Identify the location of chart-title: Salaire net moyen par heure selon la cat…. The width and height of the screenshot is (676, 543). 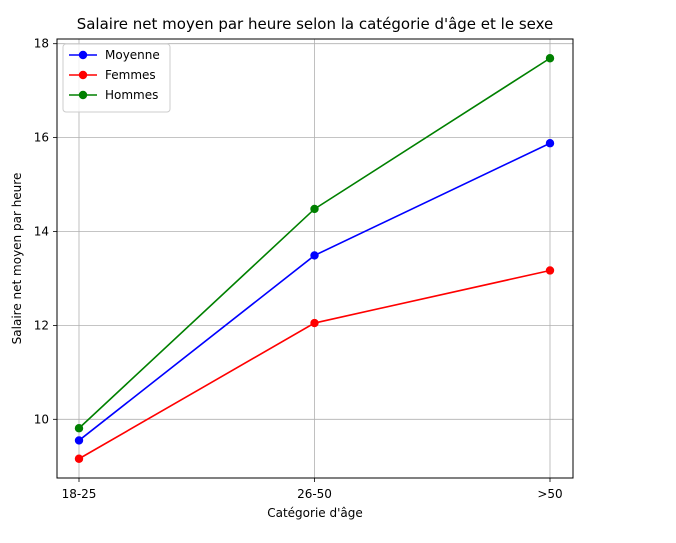
(315, 24).